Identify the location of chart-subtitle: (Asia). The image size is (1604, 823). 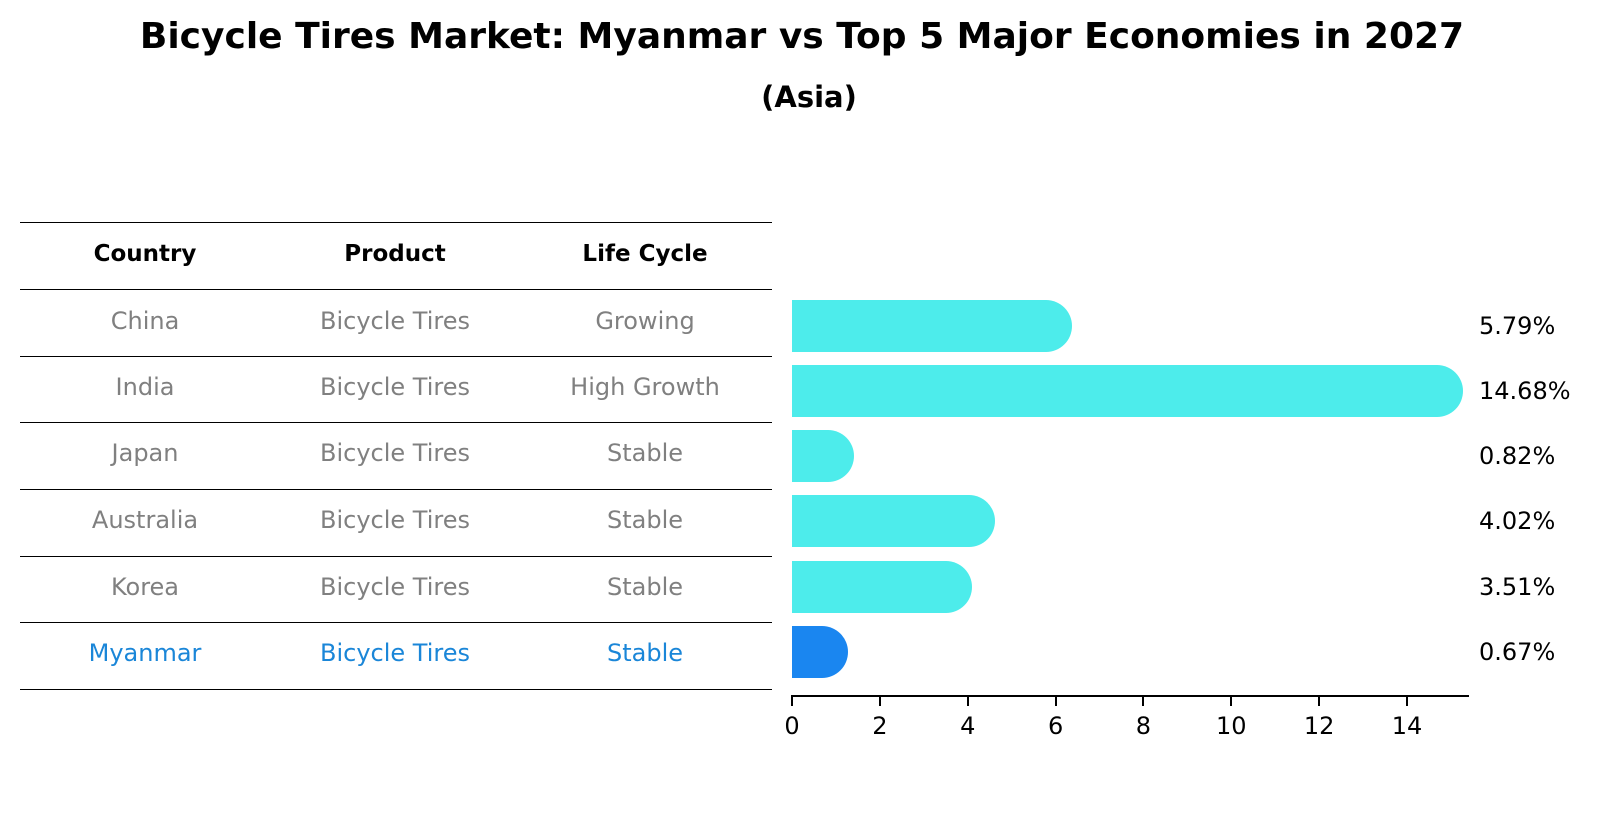
(809, 97).